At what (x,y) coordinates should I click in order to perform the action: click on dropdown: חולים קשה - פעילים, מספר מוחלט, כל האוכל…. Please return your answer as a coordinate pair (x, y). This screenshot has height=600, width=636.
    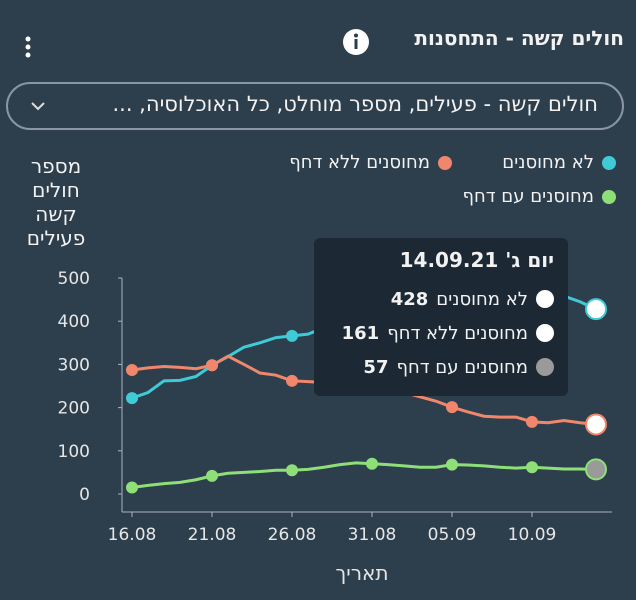
    Looking at the image, I should click on (315, 106).